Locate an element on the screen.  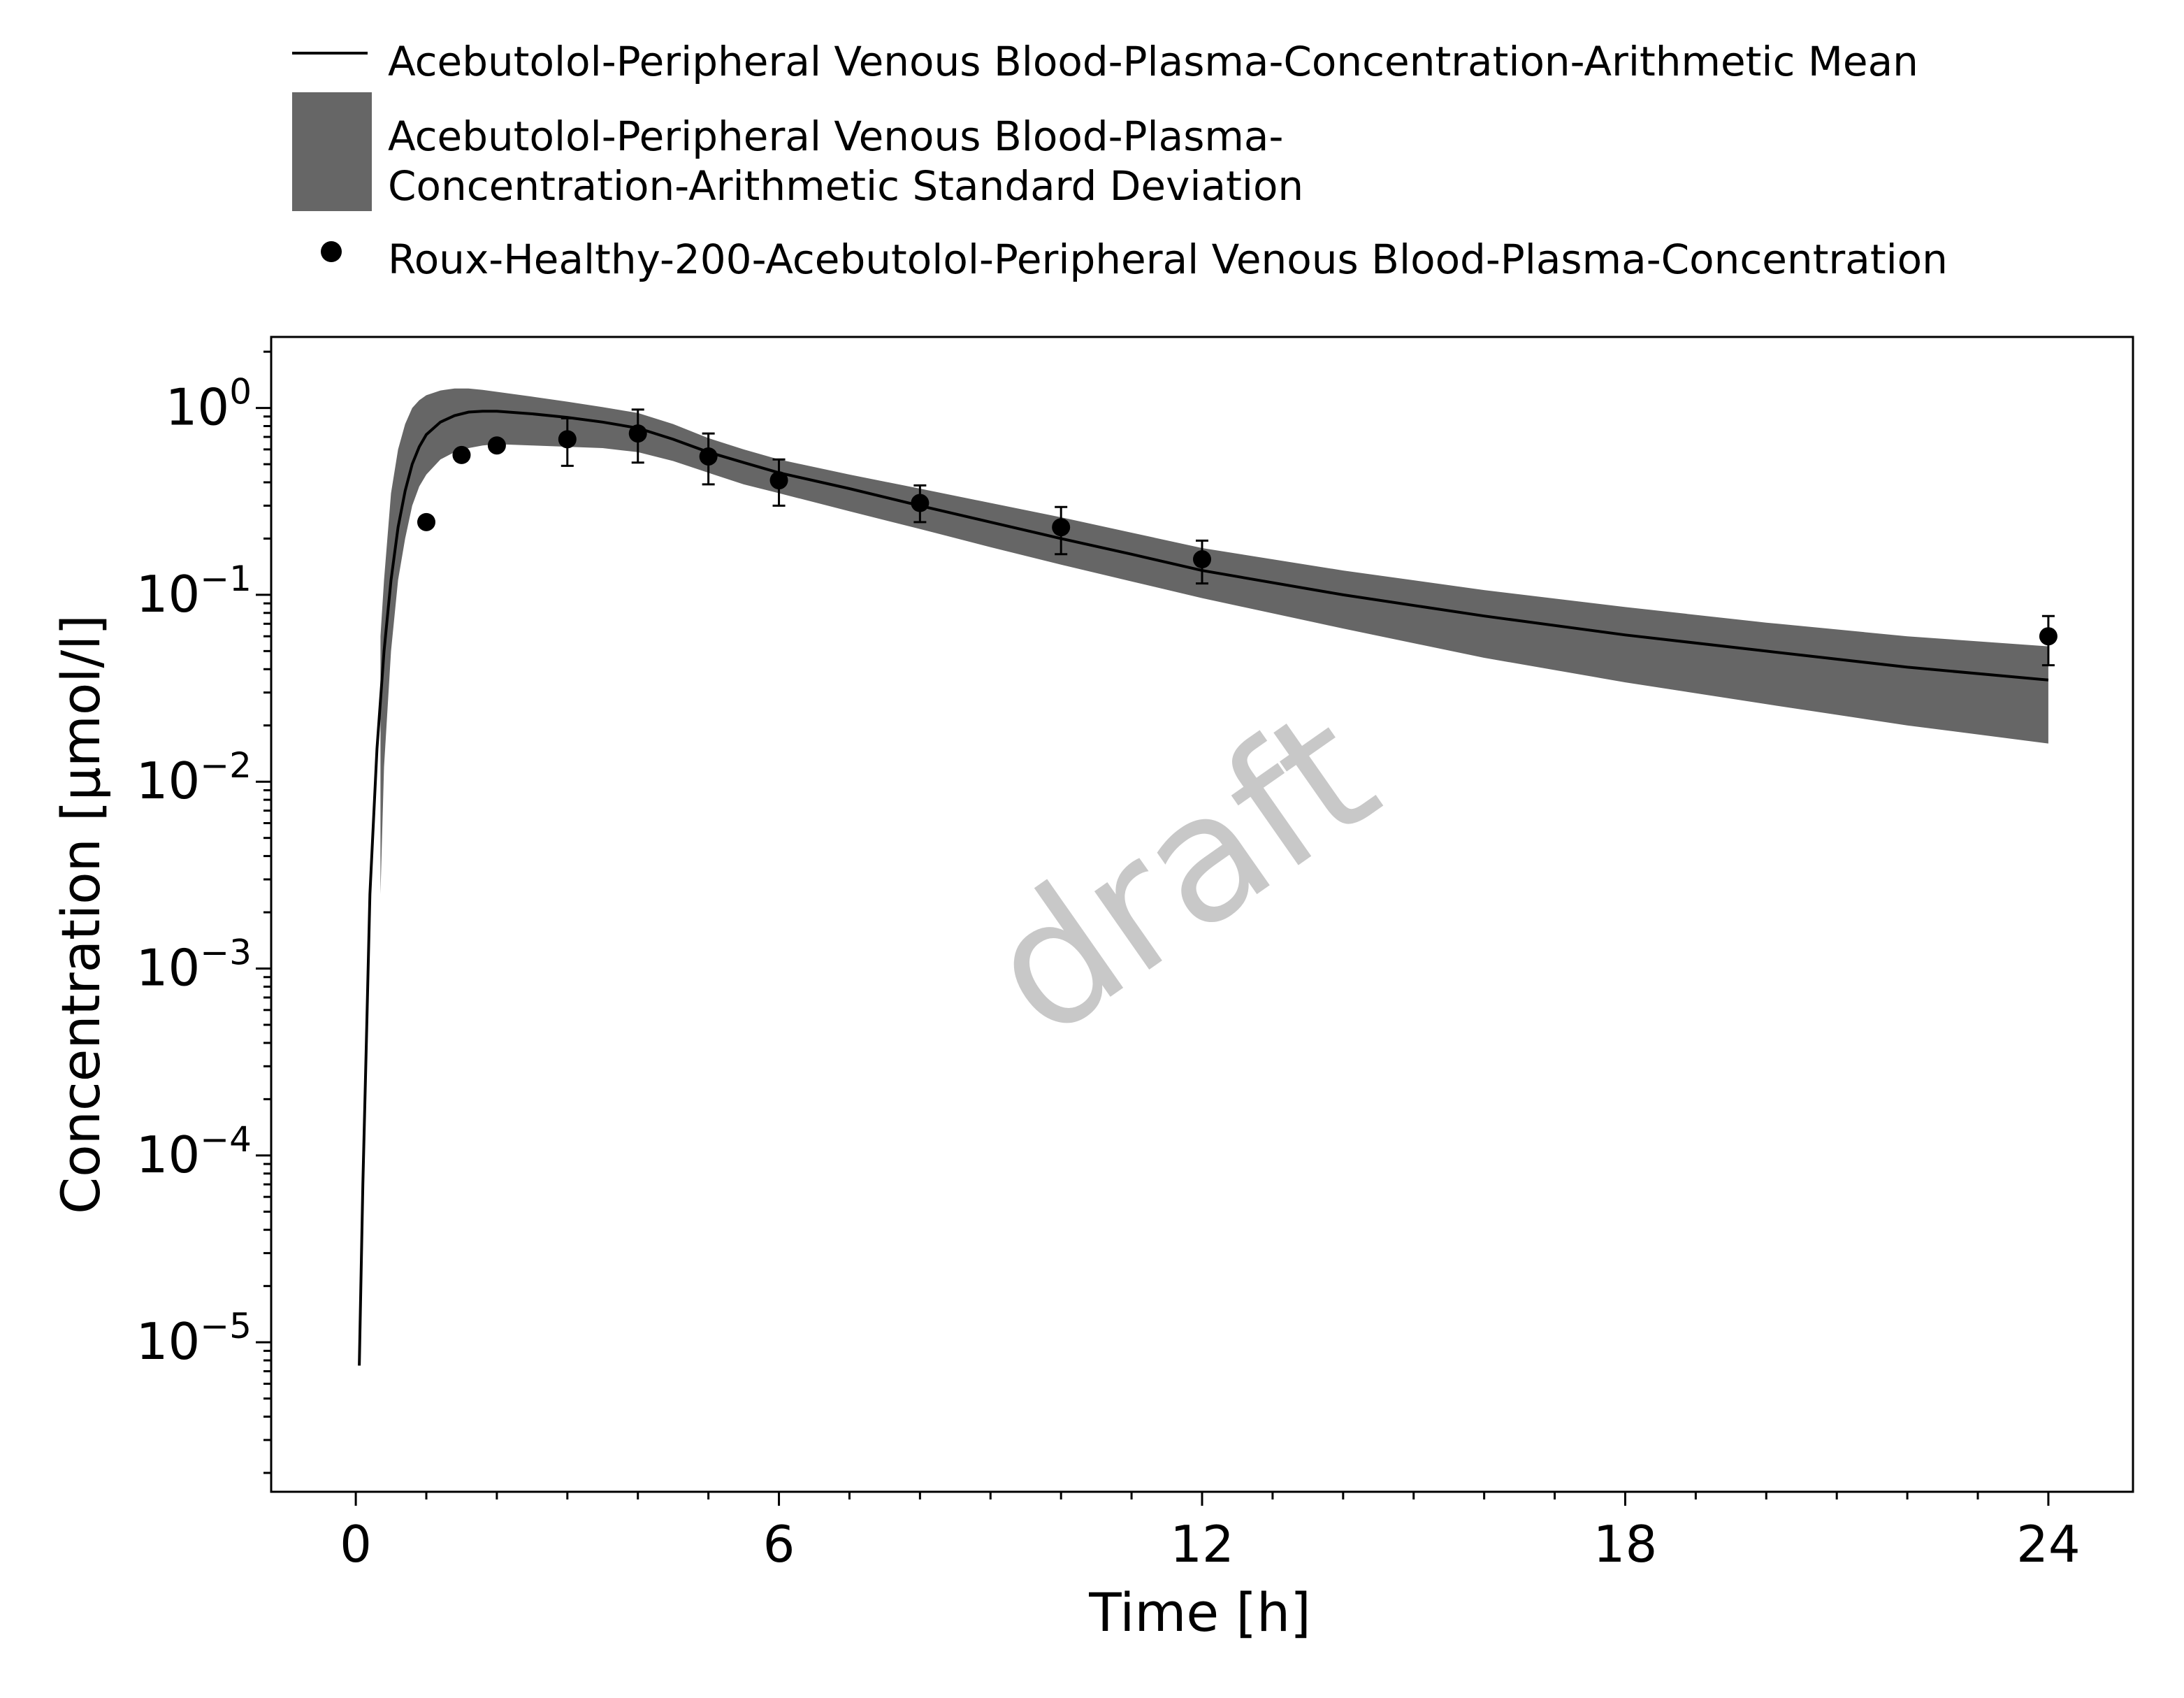
x-tick-label: 12 is located at coordinates (1202, 1545).